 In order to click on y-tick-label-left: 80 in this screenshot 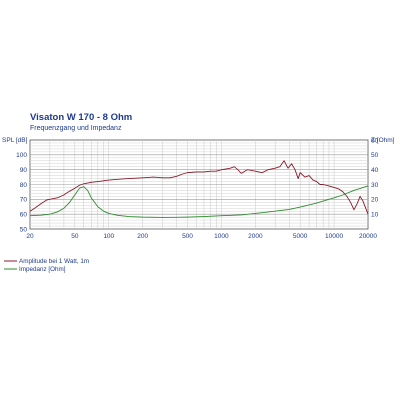, I will do `click(24, 185)`.